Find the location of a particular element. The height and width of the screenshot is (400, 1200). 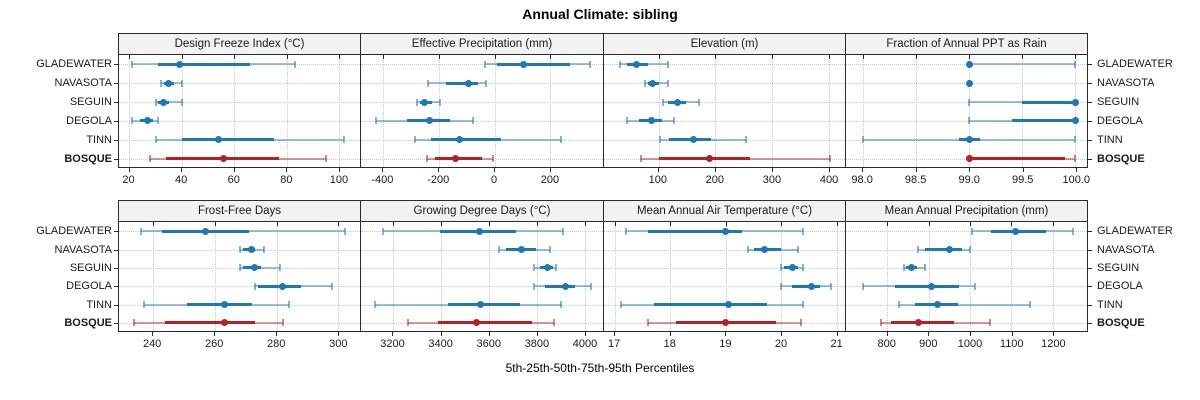

panel-plot-design-freeze-index-c is located at coordinates (239, 111).